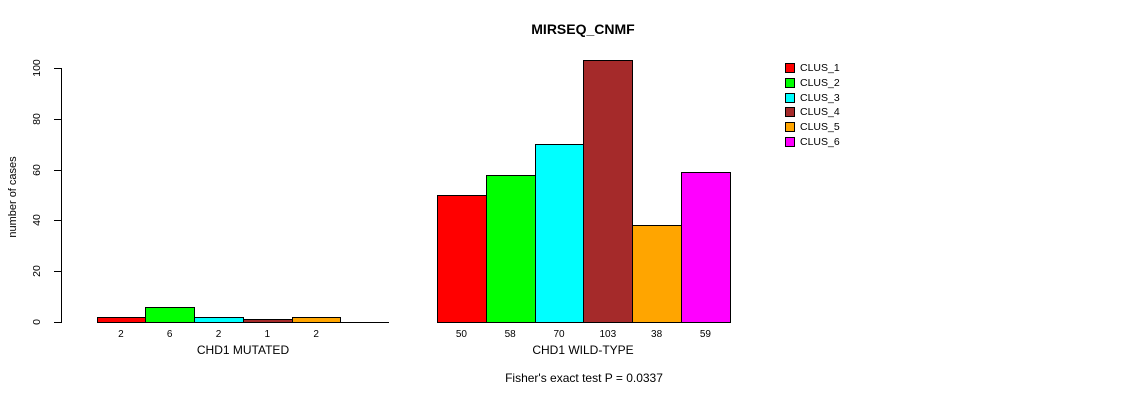 This screenshot has width=1140, height=400. Describe the element at coordinates (243, 350) in the screenshot. I see `x-group-label-mutated: CHD1 MUTATED` at that location.